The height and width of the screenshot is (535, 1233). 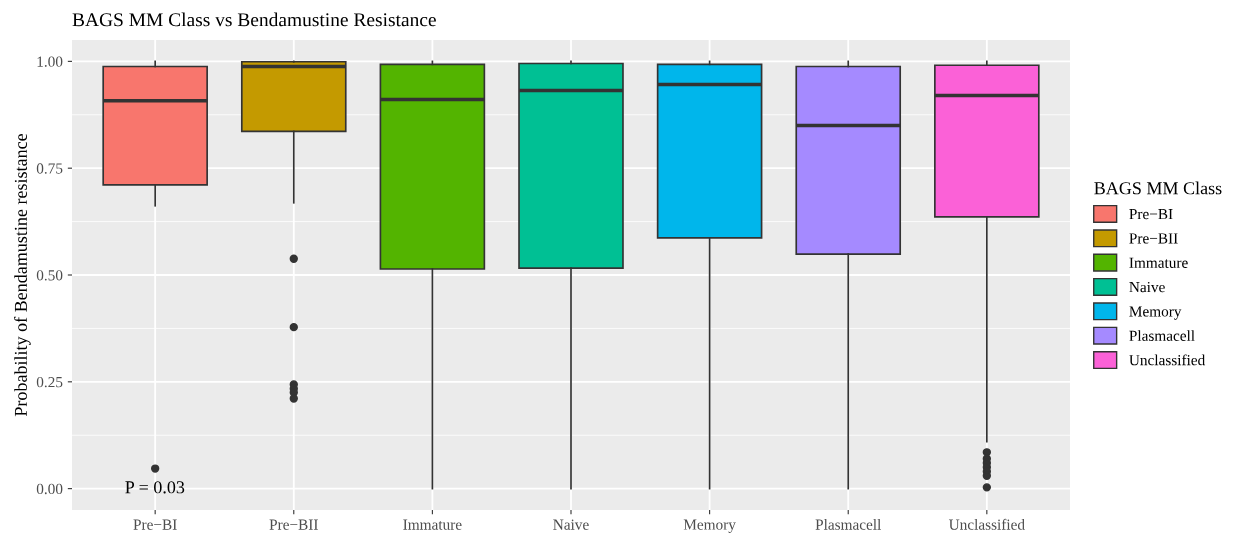 What do you see at coordinates (1151, 214) in the screenshot?
I see `legend-label: Pre−BI` at bounding box center [1151, 214].